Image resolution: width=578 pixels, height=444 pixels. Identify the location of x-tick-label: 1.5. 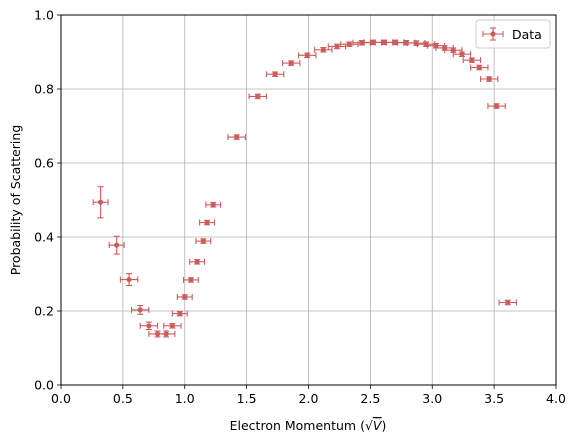
(247, 398).